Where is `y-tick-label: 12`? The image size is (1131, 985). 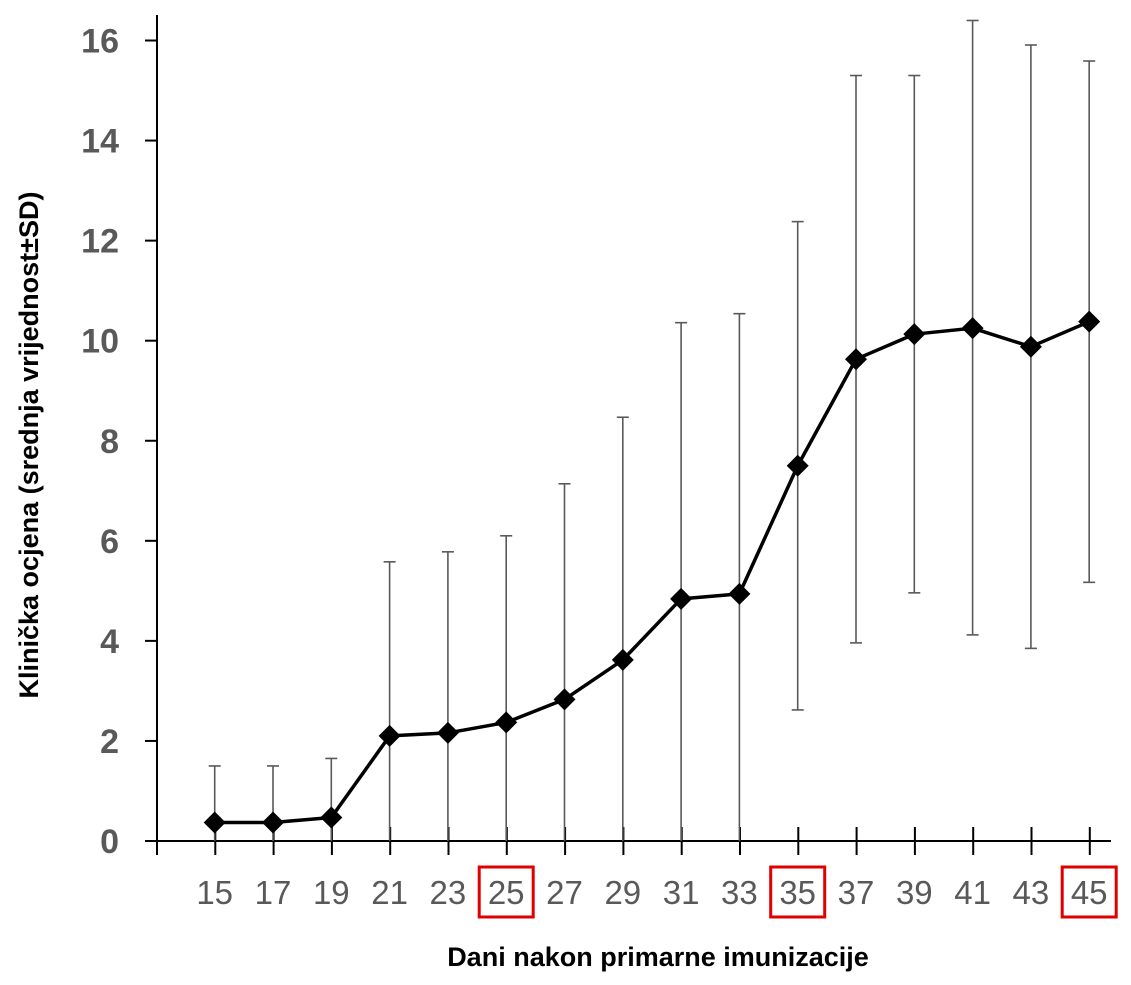
y-tick-label: 12 is located at coordinates (100, 242).